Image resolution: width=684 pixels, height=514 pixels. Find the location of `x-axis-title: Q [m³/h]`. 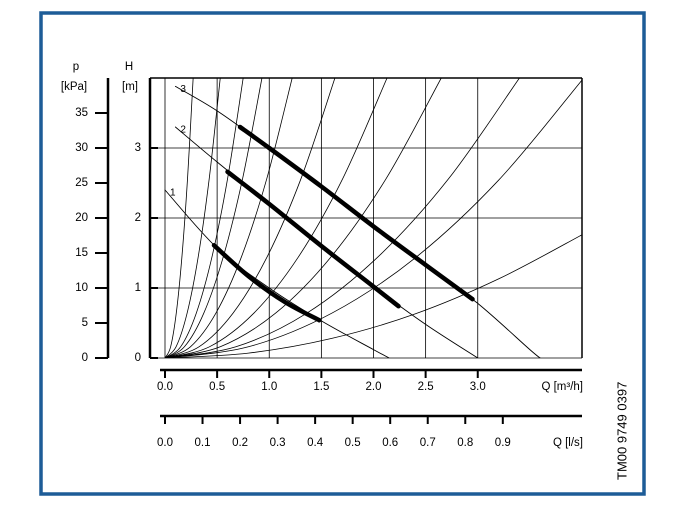

x-axis-title: Q [m³/h] is located at coordinates (562, 387).